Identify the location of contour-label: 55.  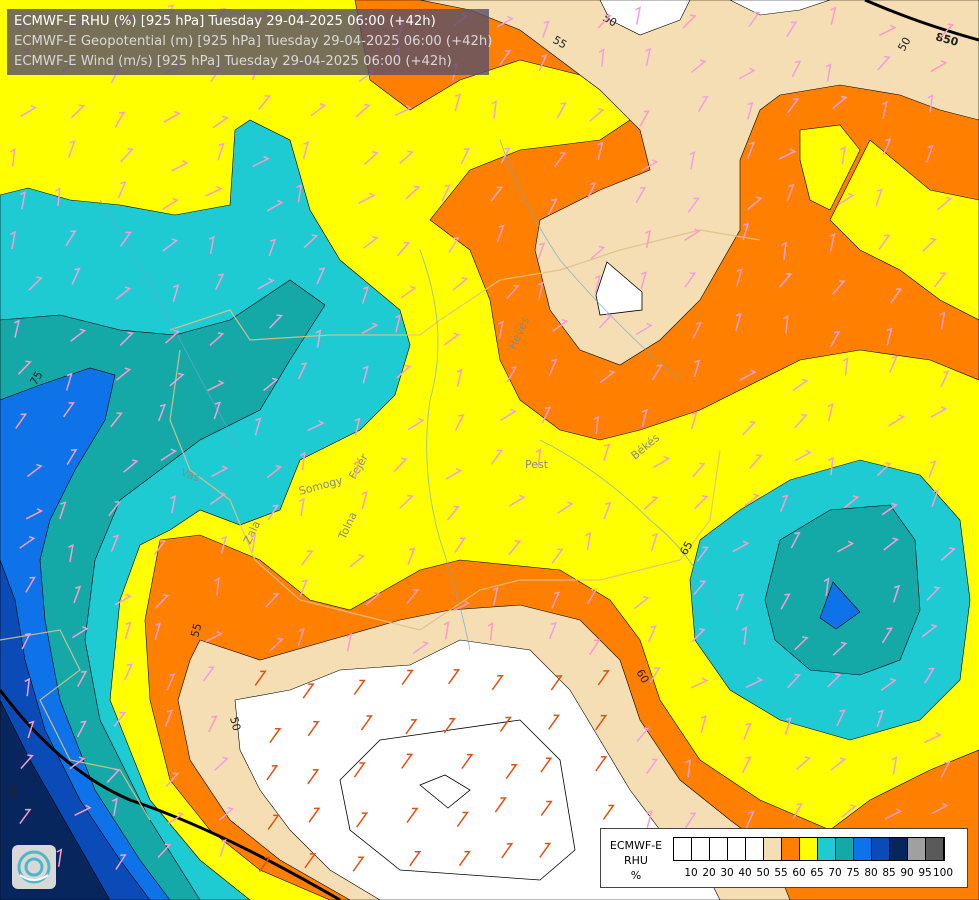
(196, 630).